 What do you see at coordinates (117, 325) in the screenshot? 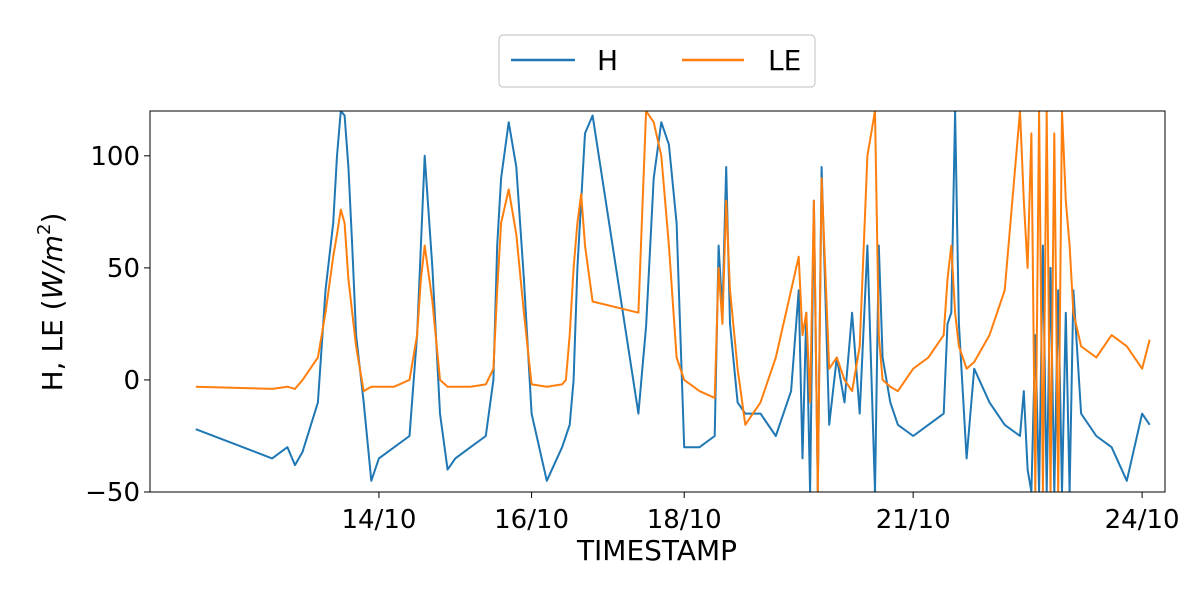
I see `y-axis: −50 0 50 100` at bounding box center [117, 325].